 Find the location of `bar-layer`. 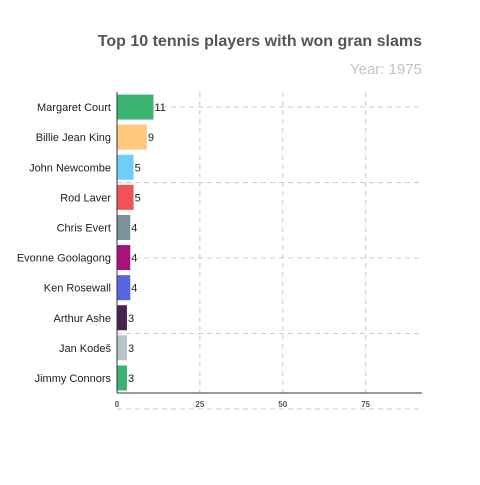

bar-layer is located at coordinates (135, 242).